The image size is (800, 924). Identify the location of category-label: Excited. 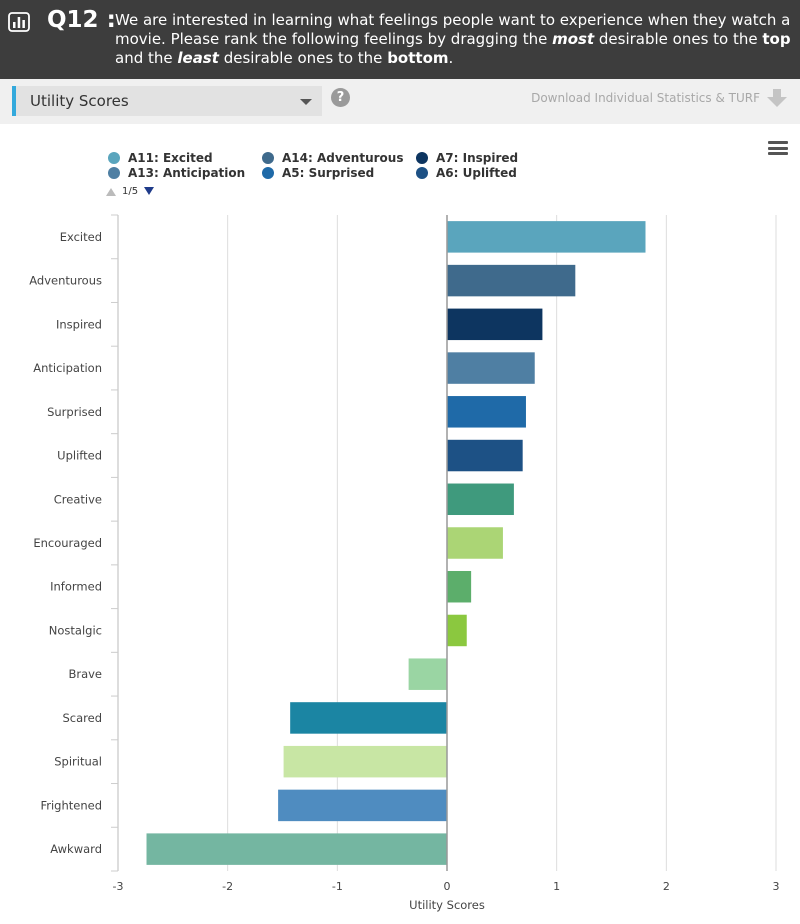
(81, 237).